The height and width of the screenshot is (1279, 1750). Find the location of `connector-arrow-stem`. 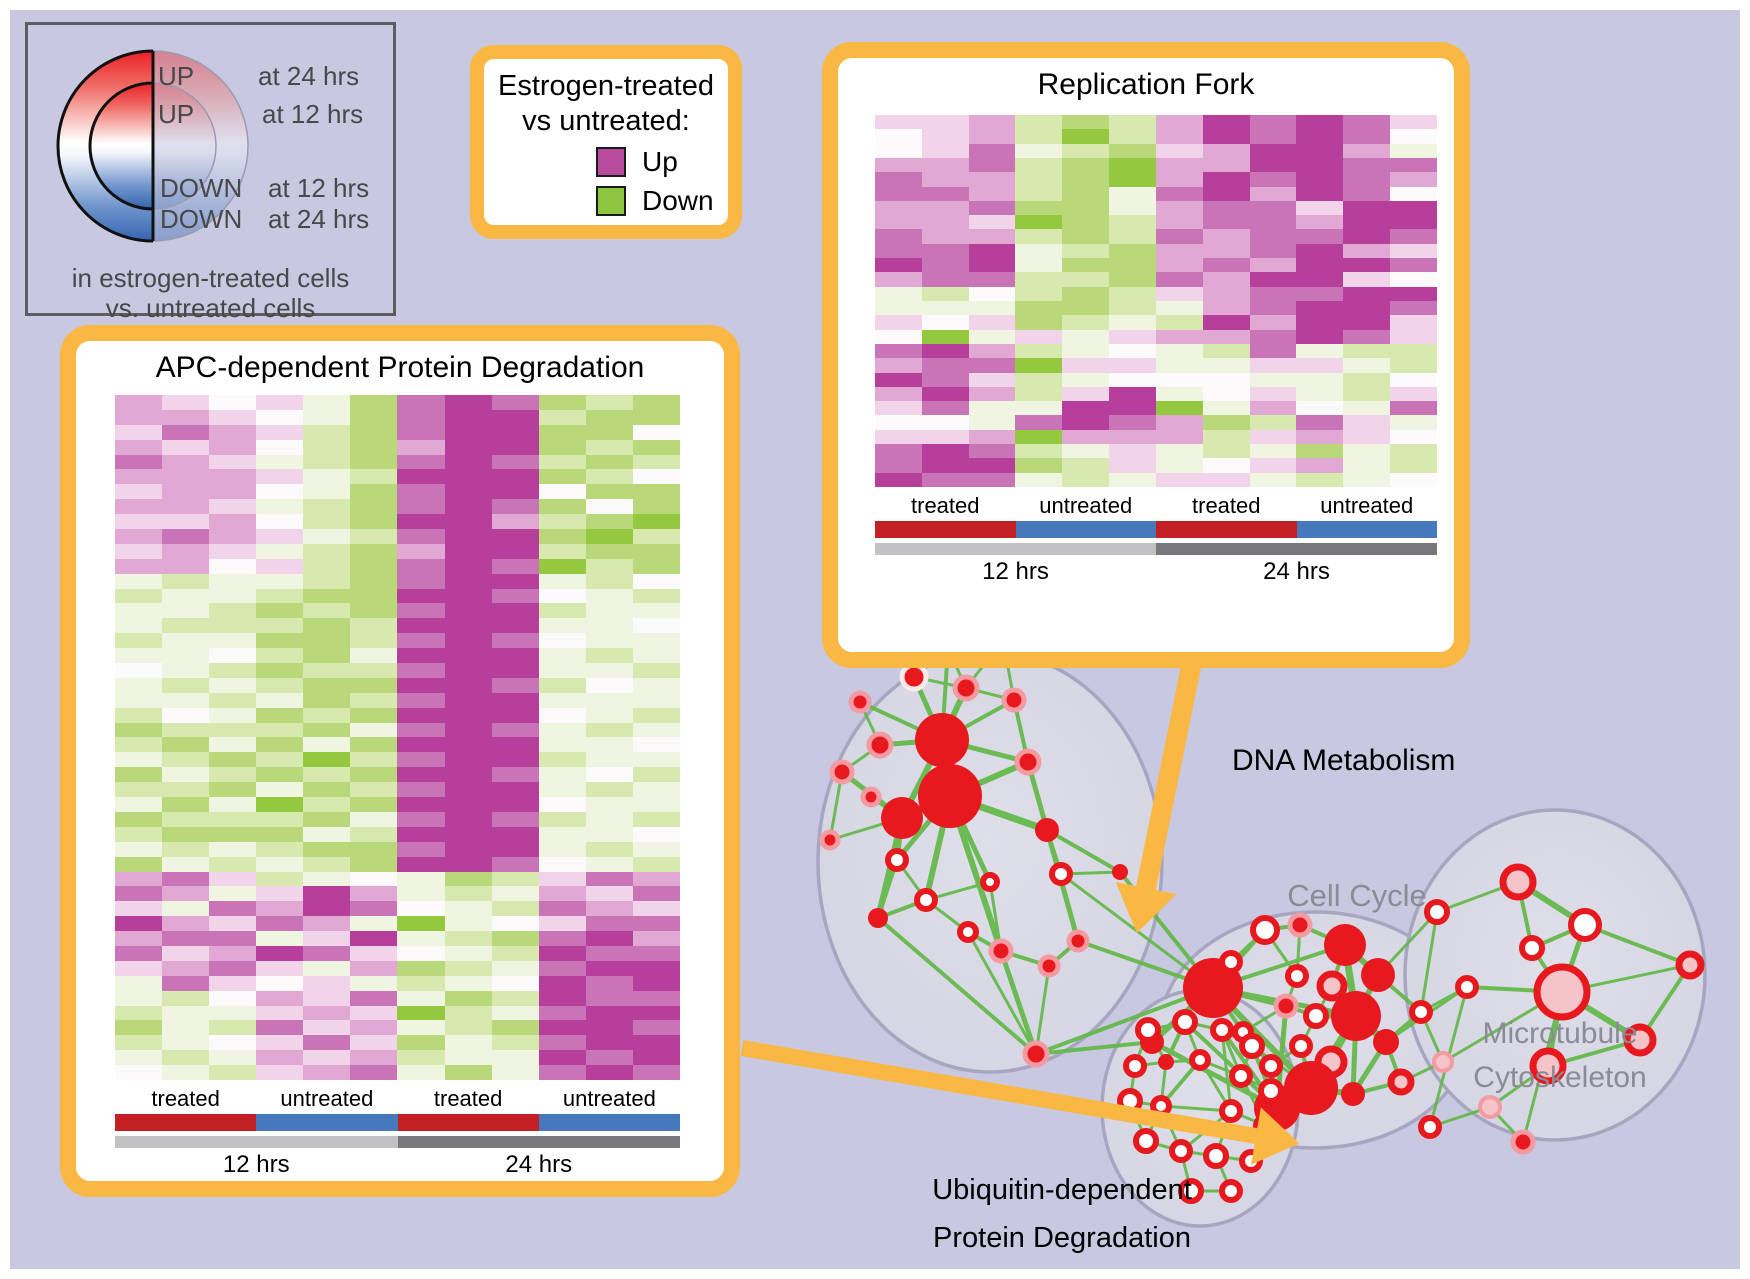

connector-arrow-stem is located at coordinates (999, 1092).